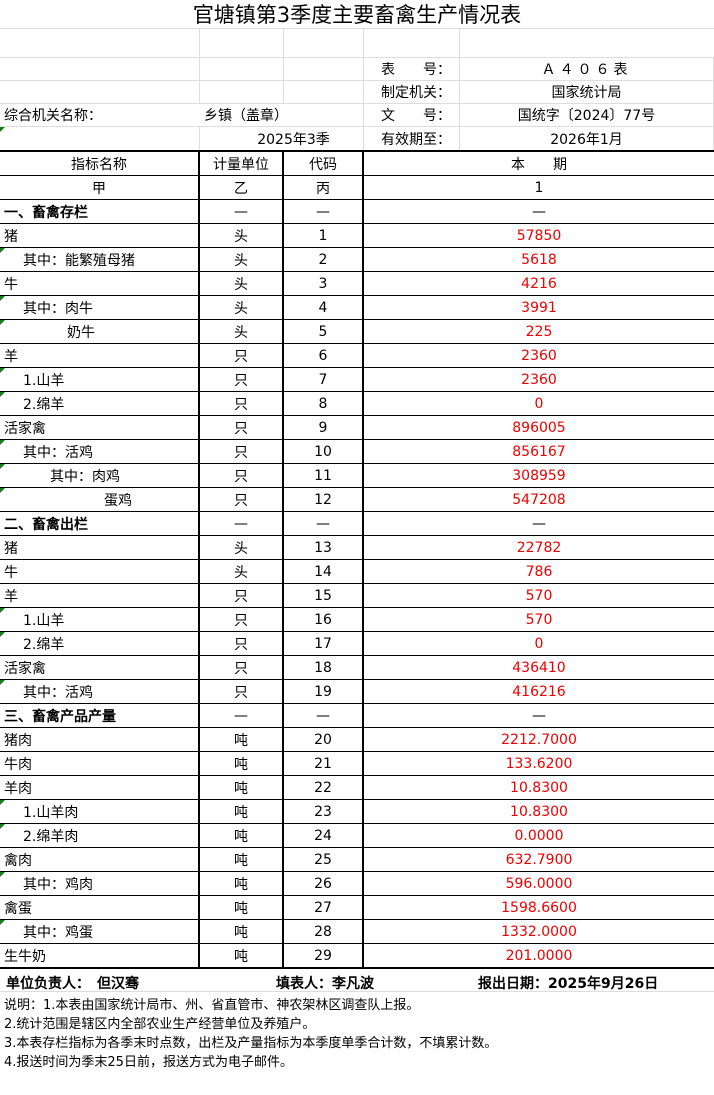 The width and height of the screenshot is (714, 1095). Describe the element at coordinates (242, 163) in the screenshot. I see `col-header-unit: 计量单位` at that location.